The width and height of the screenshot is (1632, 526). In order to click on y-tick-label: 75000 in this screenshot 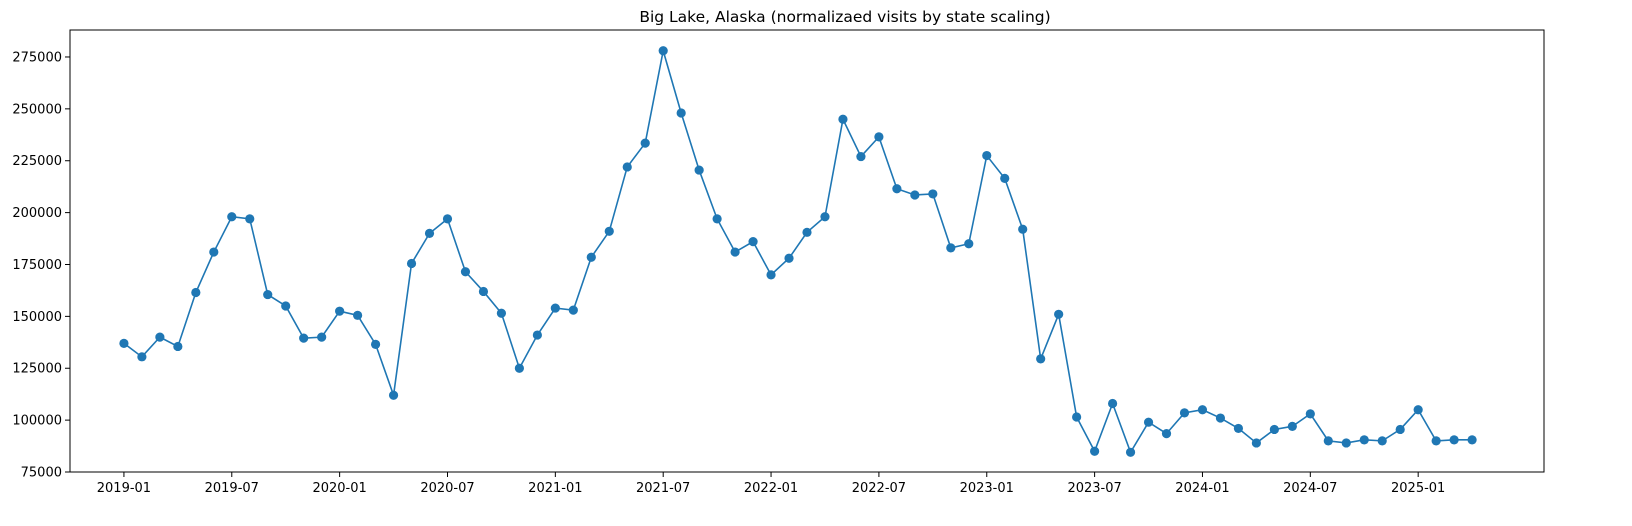, I will do `click(41, 473)`.